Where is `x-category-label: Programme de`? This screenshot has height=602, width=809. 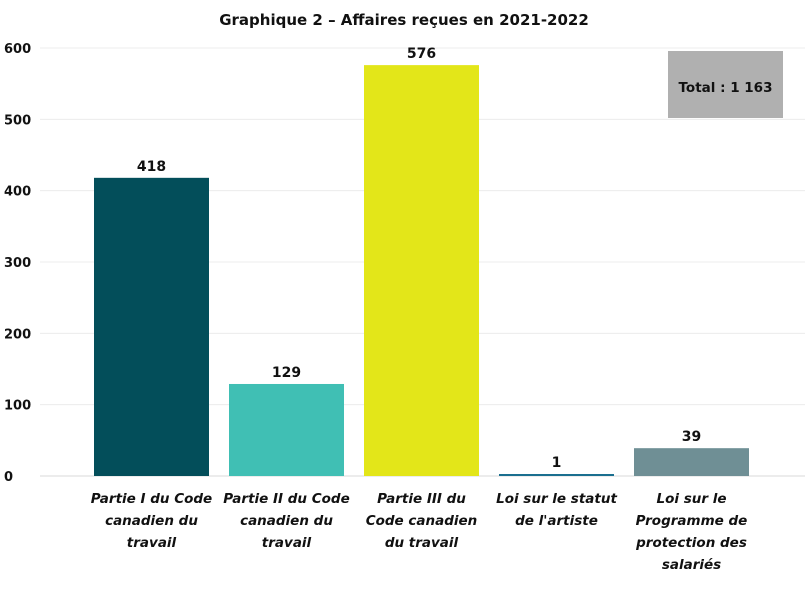 x-category-label: Programme de is located at coordinates (692, 521).